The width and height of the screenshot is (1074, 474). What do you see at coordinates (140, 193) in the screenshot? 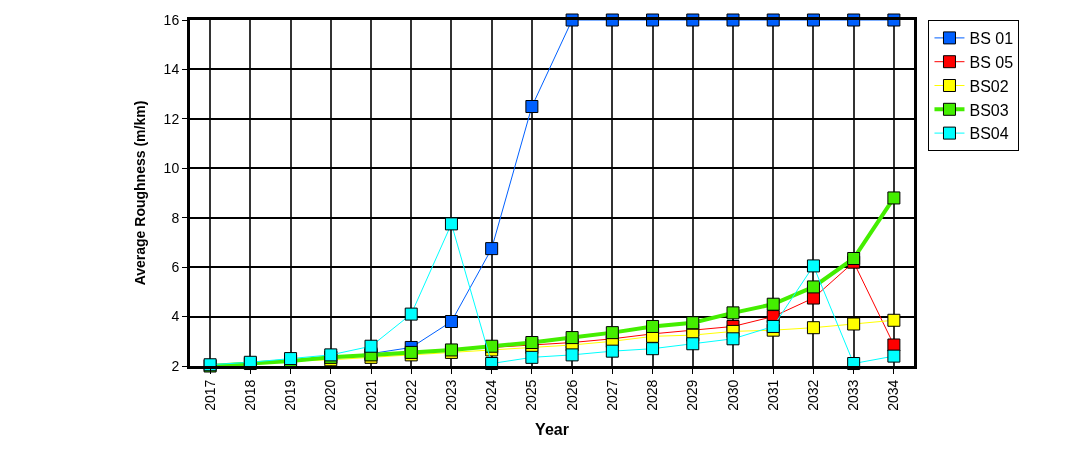
I see `y-axis-title: Average Roughness (m/km)` at bounding box center [140, 193].